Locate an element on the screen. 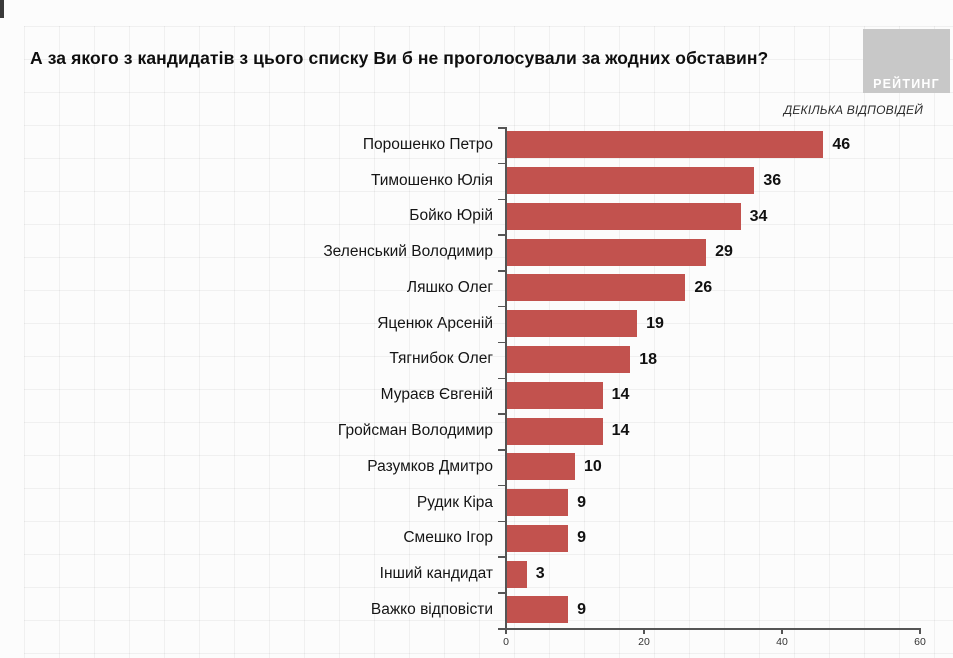  category-label: Смешко Ігор is located at coordinates (448, 538).